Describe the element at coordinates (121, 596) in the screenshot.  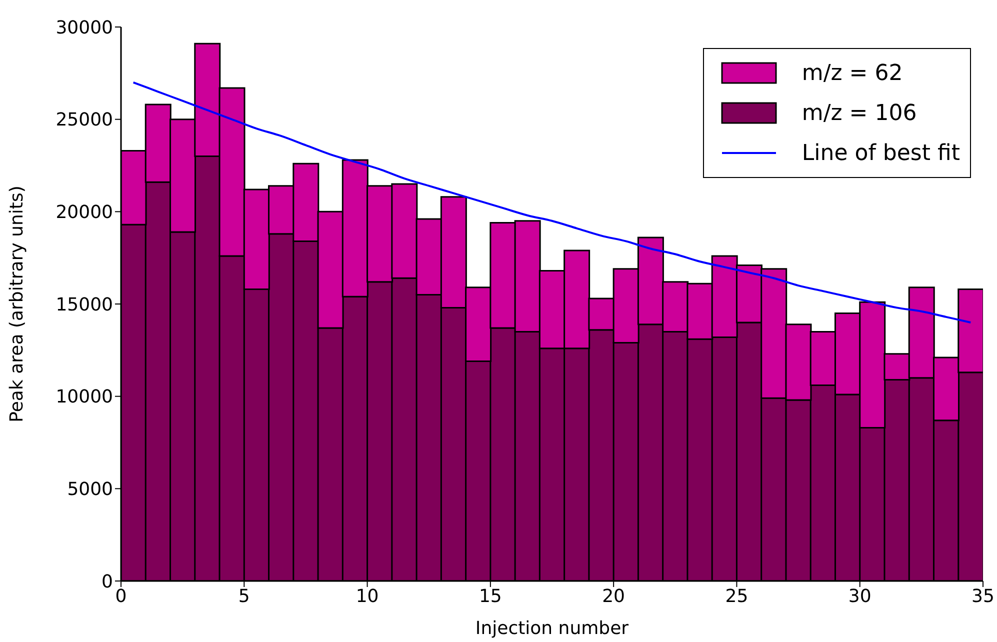
I see `x-tick-label: 0` at that location.